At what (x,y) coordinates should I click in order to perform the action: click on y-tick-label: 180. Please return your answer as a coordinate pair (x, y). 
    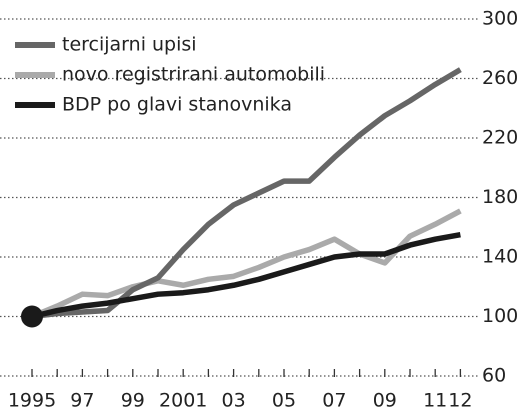
    Looking at the image, I should click on (500, 197).